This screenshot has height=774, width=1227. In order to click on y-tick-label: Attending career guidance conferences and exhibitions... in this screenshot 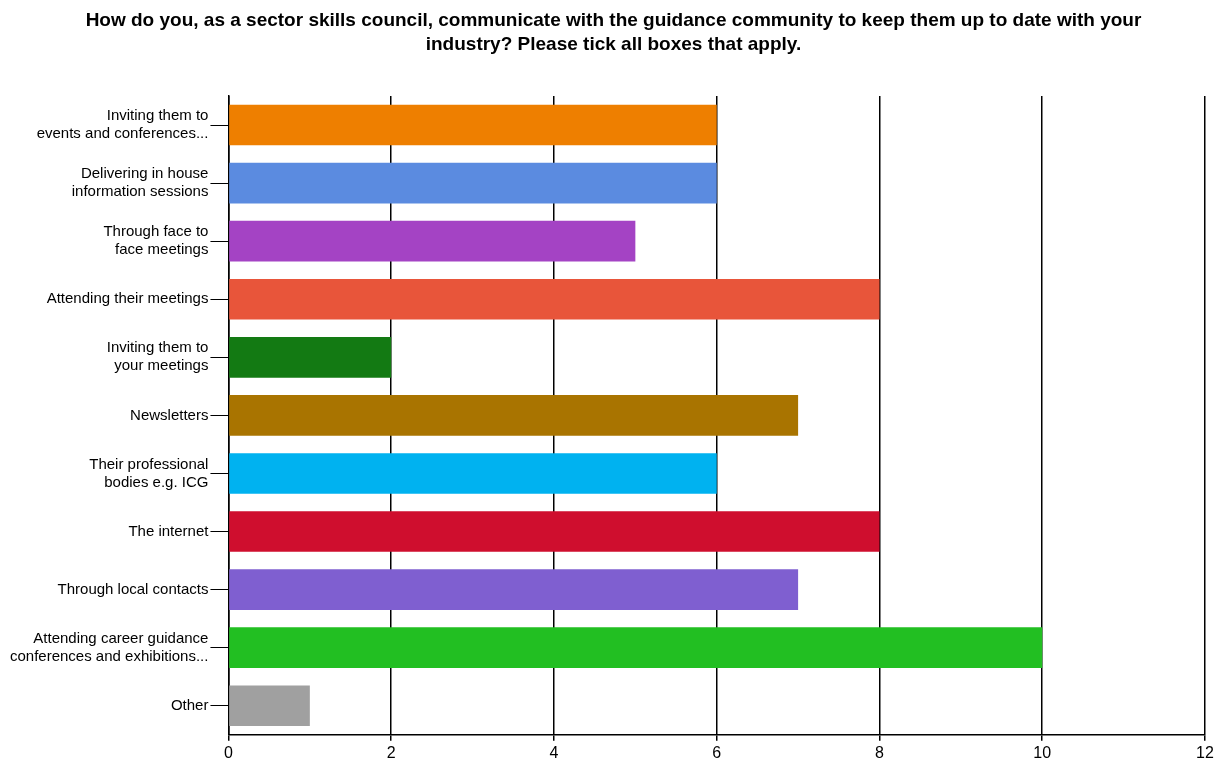, I will do `click(109, 646)`.